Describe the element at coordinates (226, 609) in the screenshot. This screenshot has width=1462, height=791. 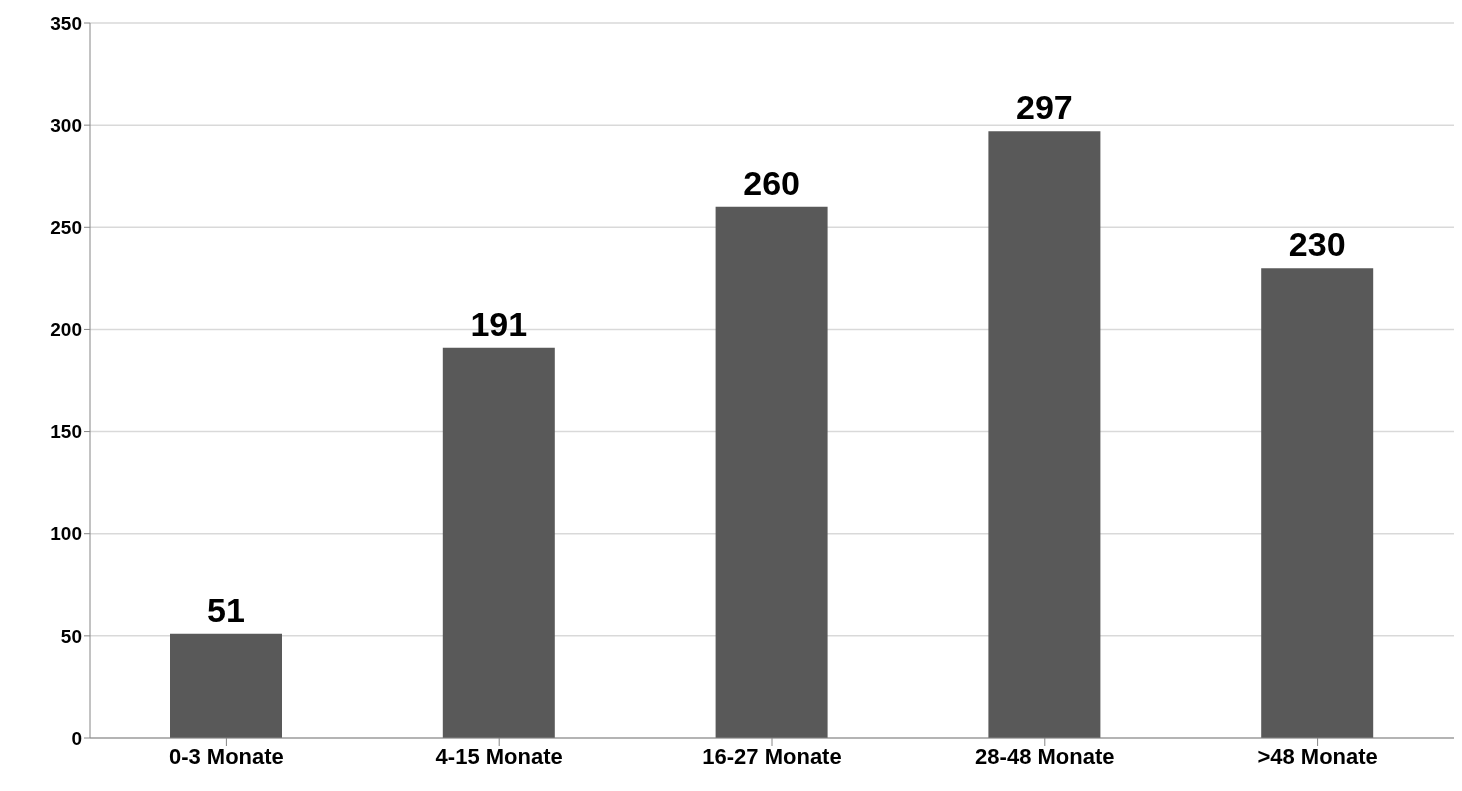
I see `data-label: 51` at that location.